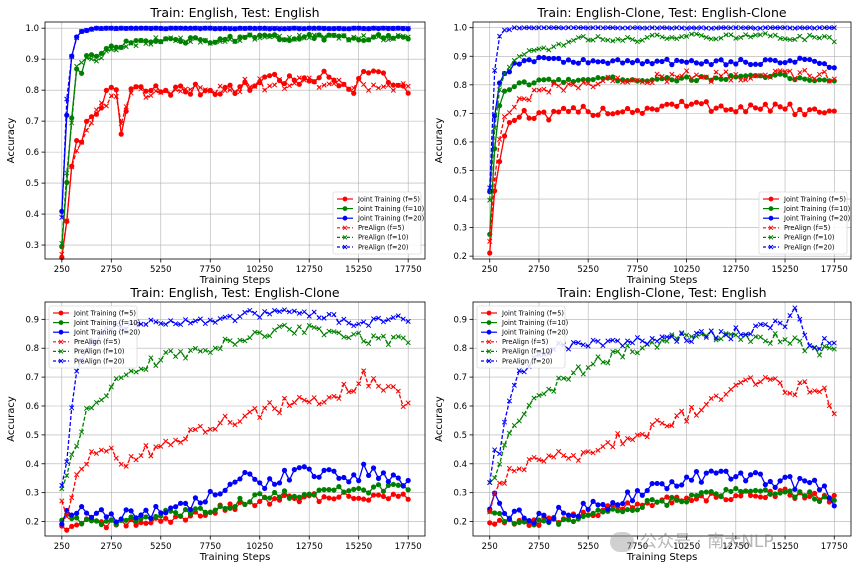 Image resolution: width=863 pixels, height=575 pixels. Describe the element at coordinates (661, 292) in the screenshot. I see `chart-title: Train: English-Clone, Test: English` at that location.